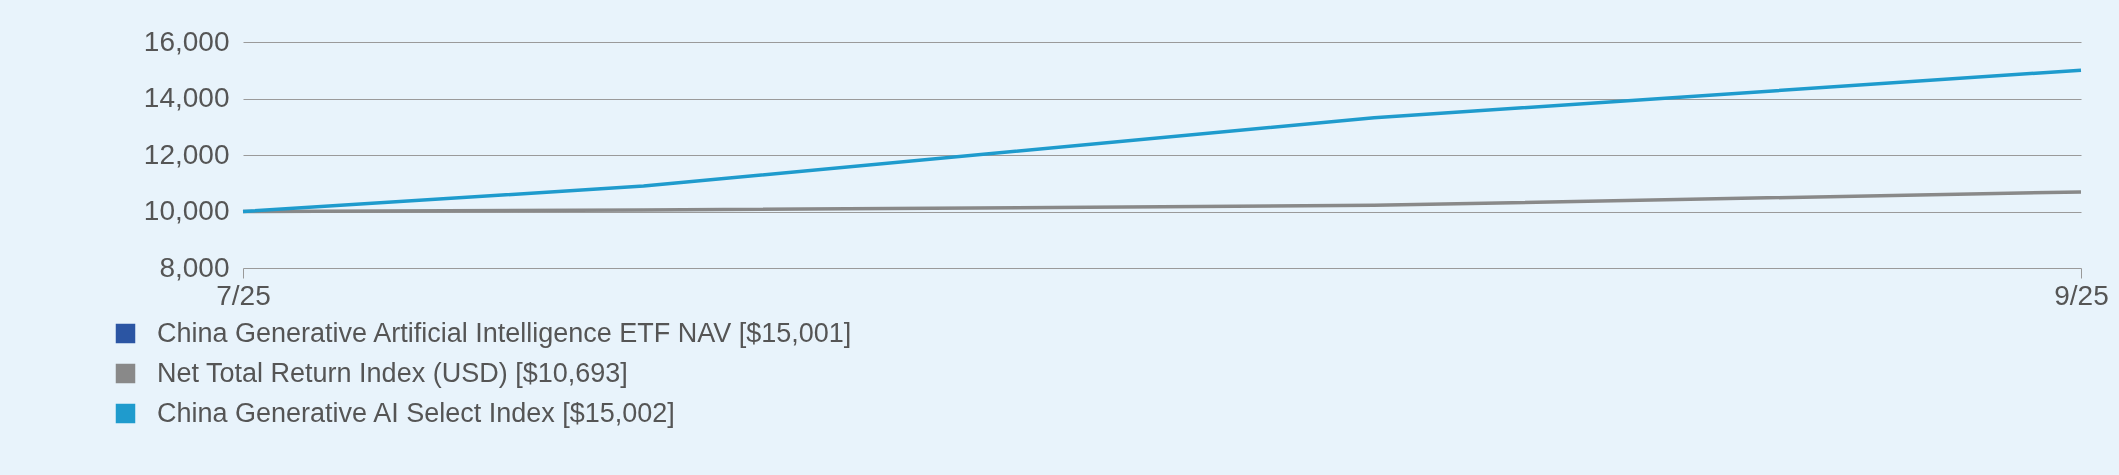 The height and width of the screenshot is (475, 2119). I want to click on y-tick-label: 14,000, so click(186, 97).